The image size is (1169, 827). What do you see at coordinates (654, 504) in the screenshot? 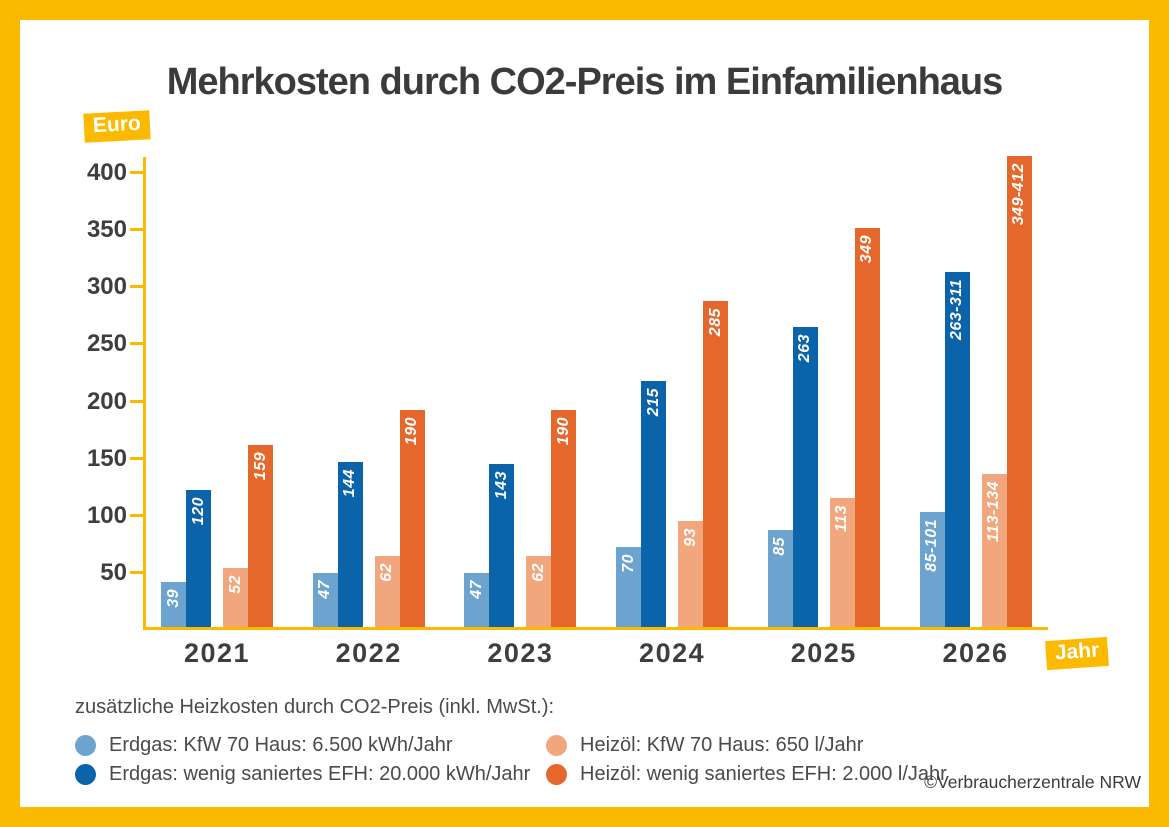
I see `bar-erdgas-efh: 215` at bounding box center [654, 504].